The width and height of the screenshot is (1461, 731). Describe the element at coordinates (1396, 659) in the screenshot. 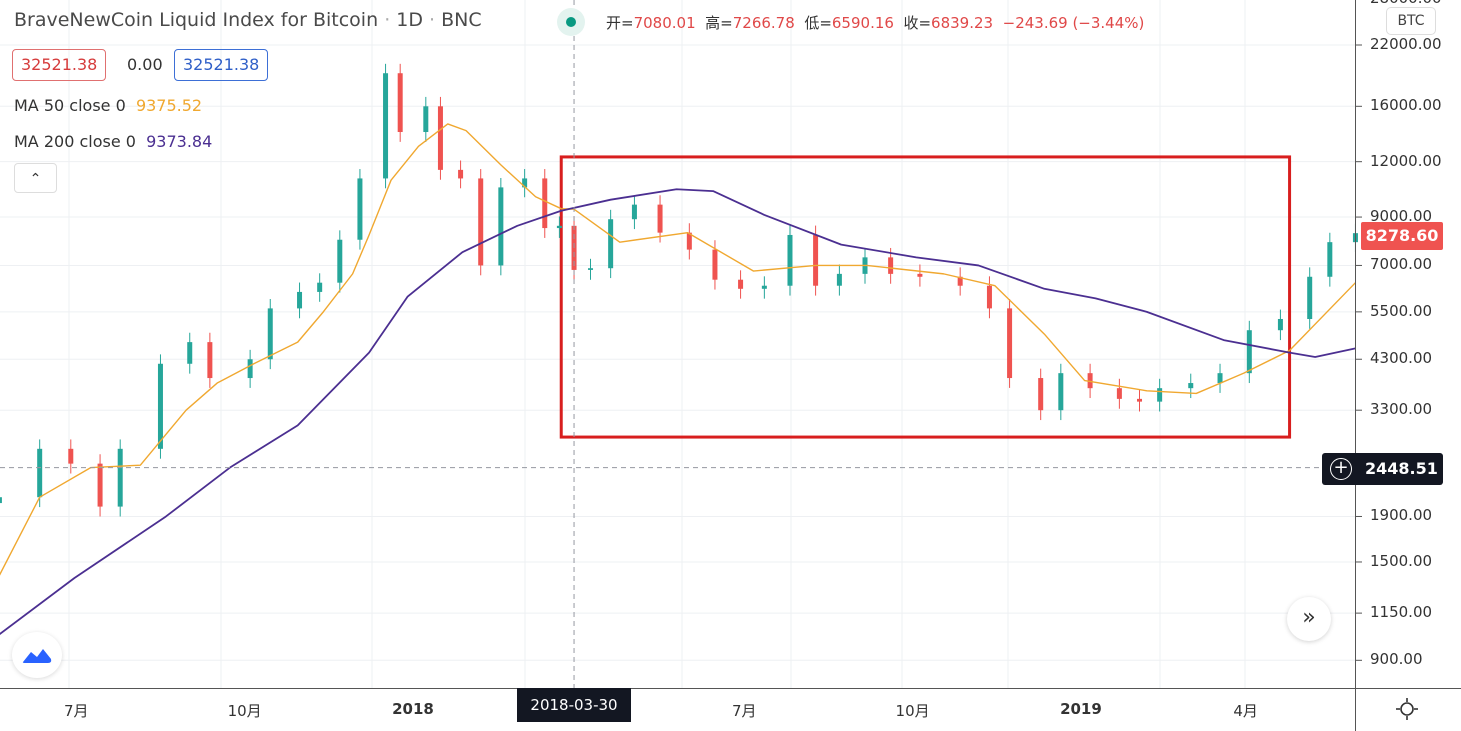

I see `y-tick-label: 900.00` at that location.